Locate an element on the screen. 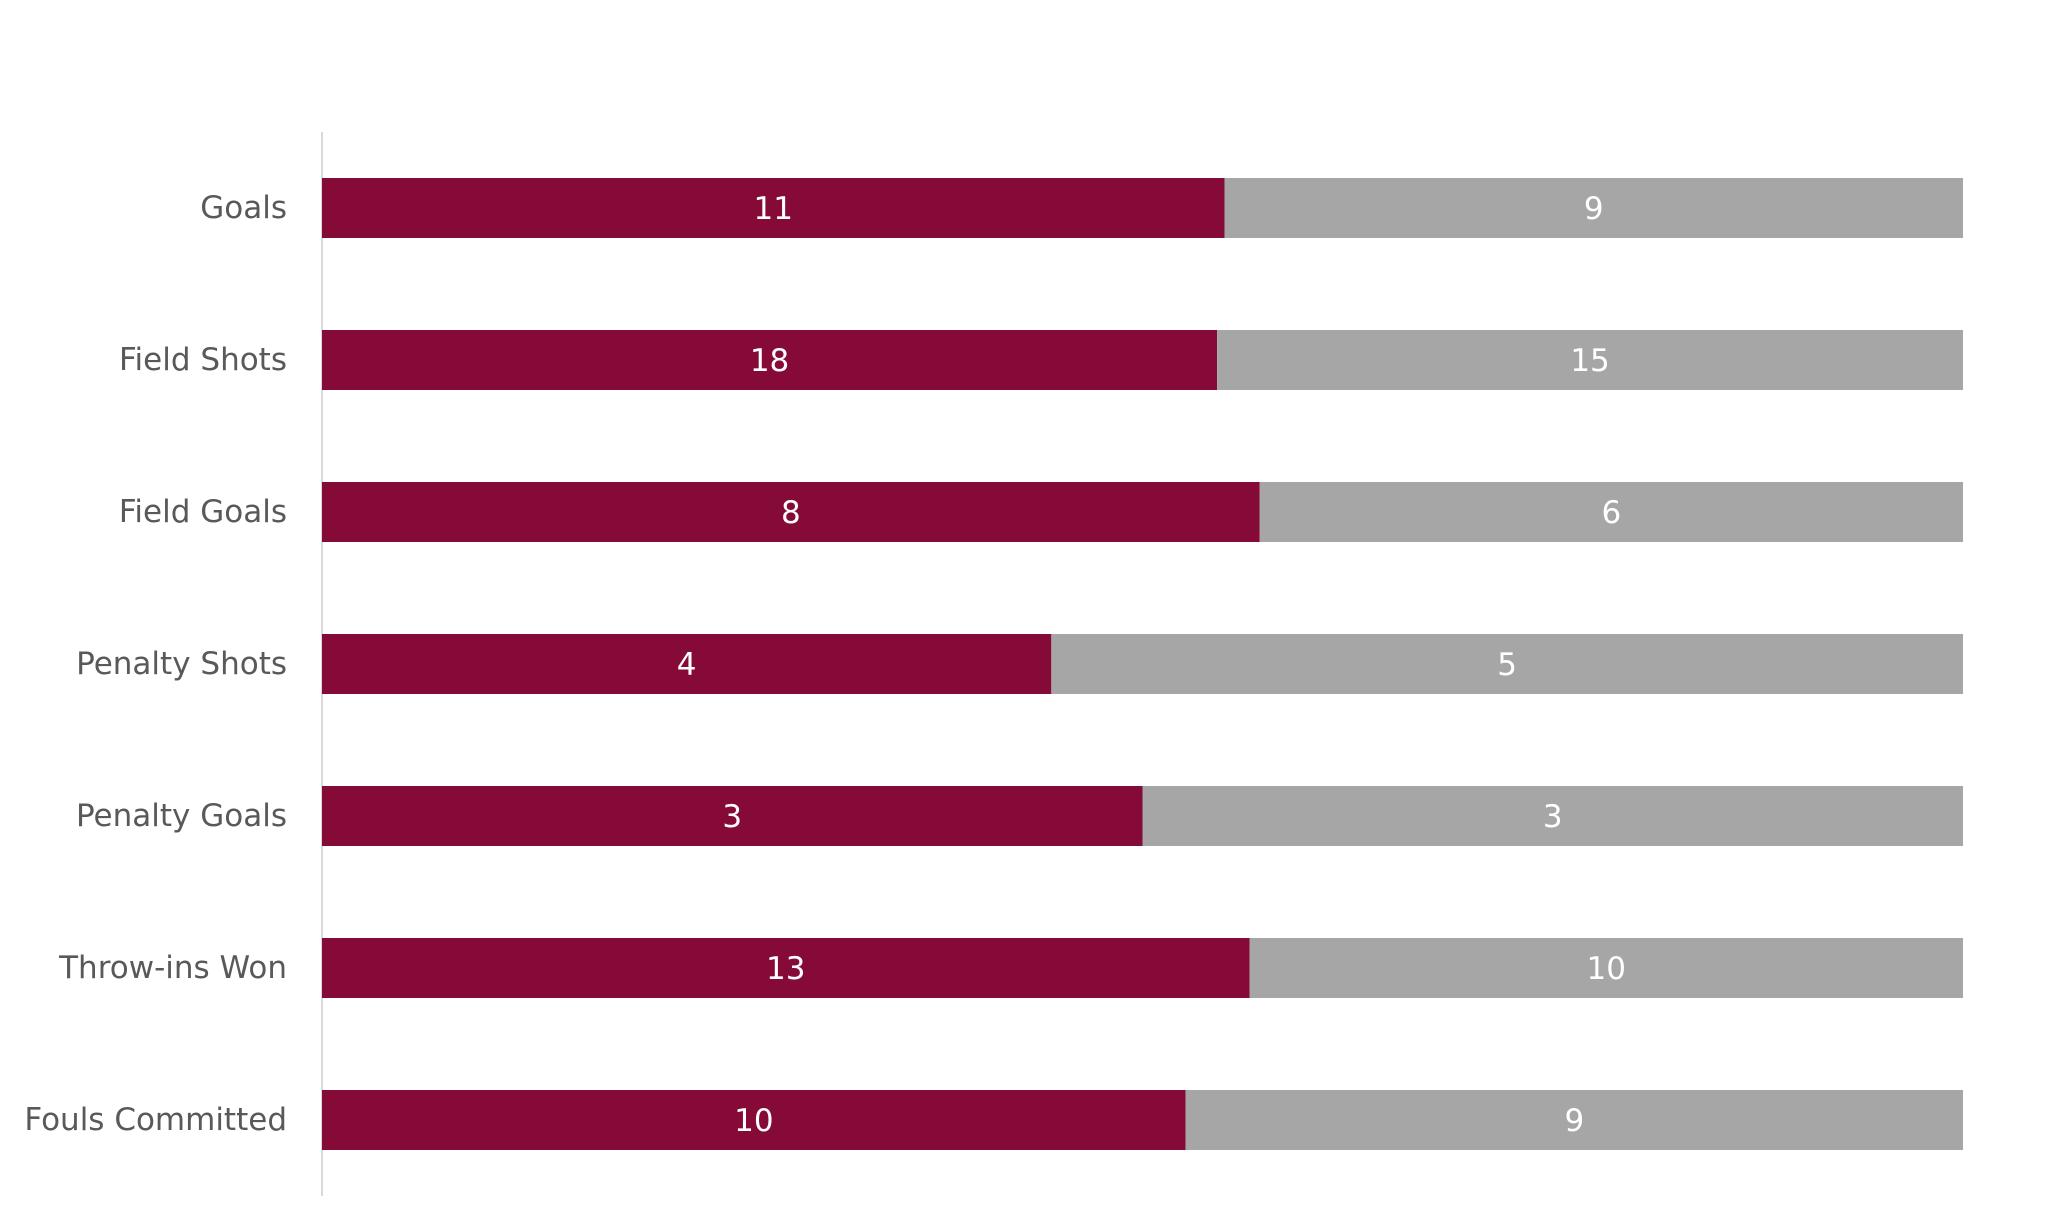 The height and width of the screenshot is (1231, 2051). bar-value-label: 4 is located at coordinates (687, 665).